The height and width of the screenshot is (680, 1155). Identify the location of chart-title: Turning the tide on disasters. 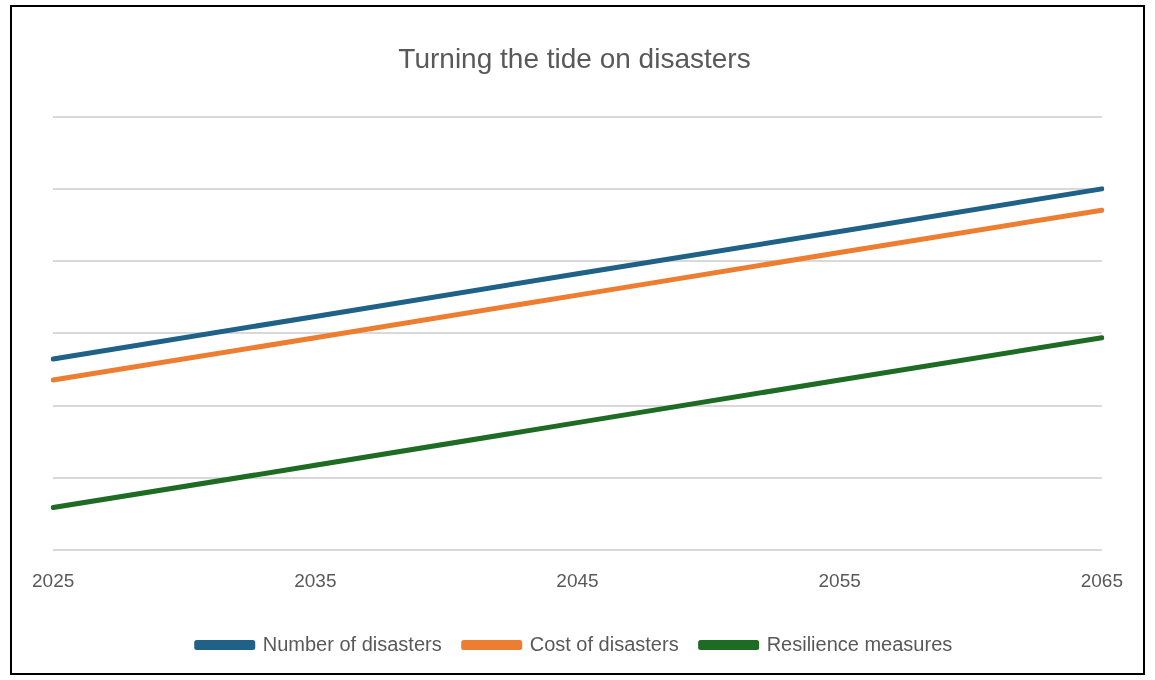
(574, 58).